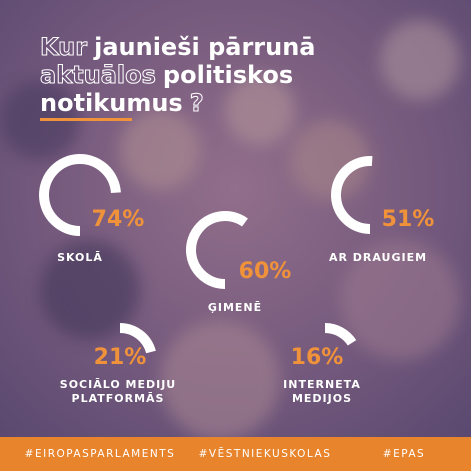  Describe the element at coordinates (63, 47) in the screenshot. I see `title-part: Kur` at that location.